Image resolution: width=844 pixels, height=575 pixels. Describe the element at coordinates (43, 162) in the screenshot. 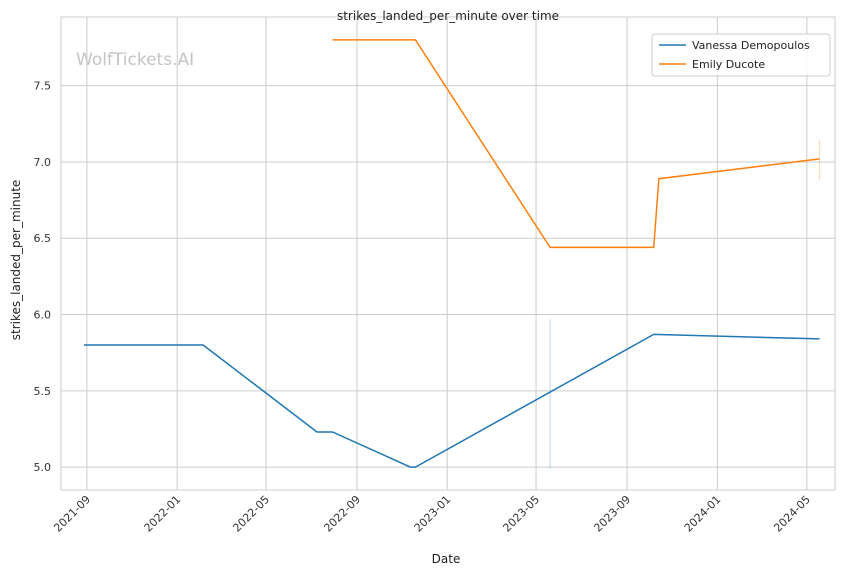

I see `y-tick-label: 7.0` at that location.